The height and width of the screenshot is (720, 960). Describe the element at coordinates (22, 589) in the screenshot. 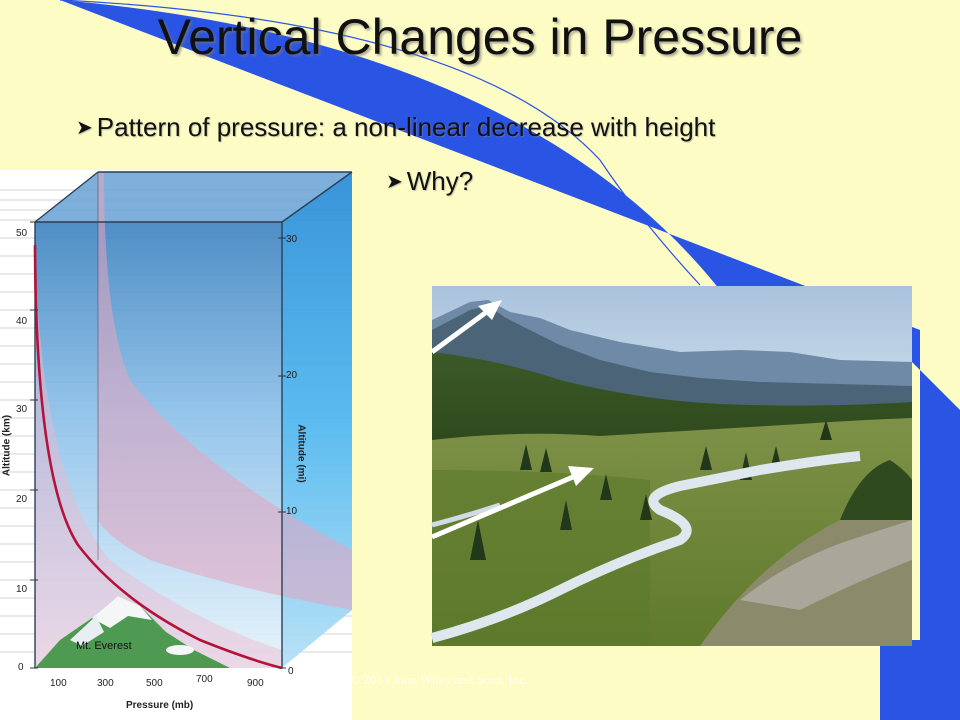

I see `left-tick-label: 10` at that location.